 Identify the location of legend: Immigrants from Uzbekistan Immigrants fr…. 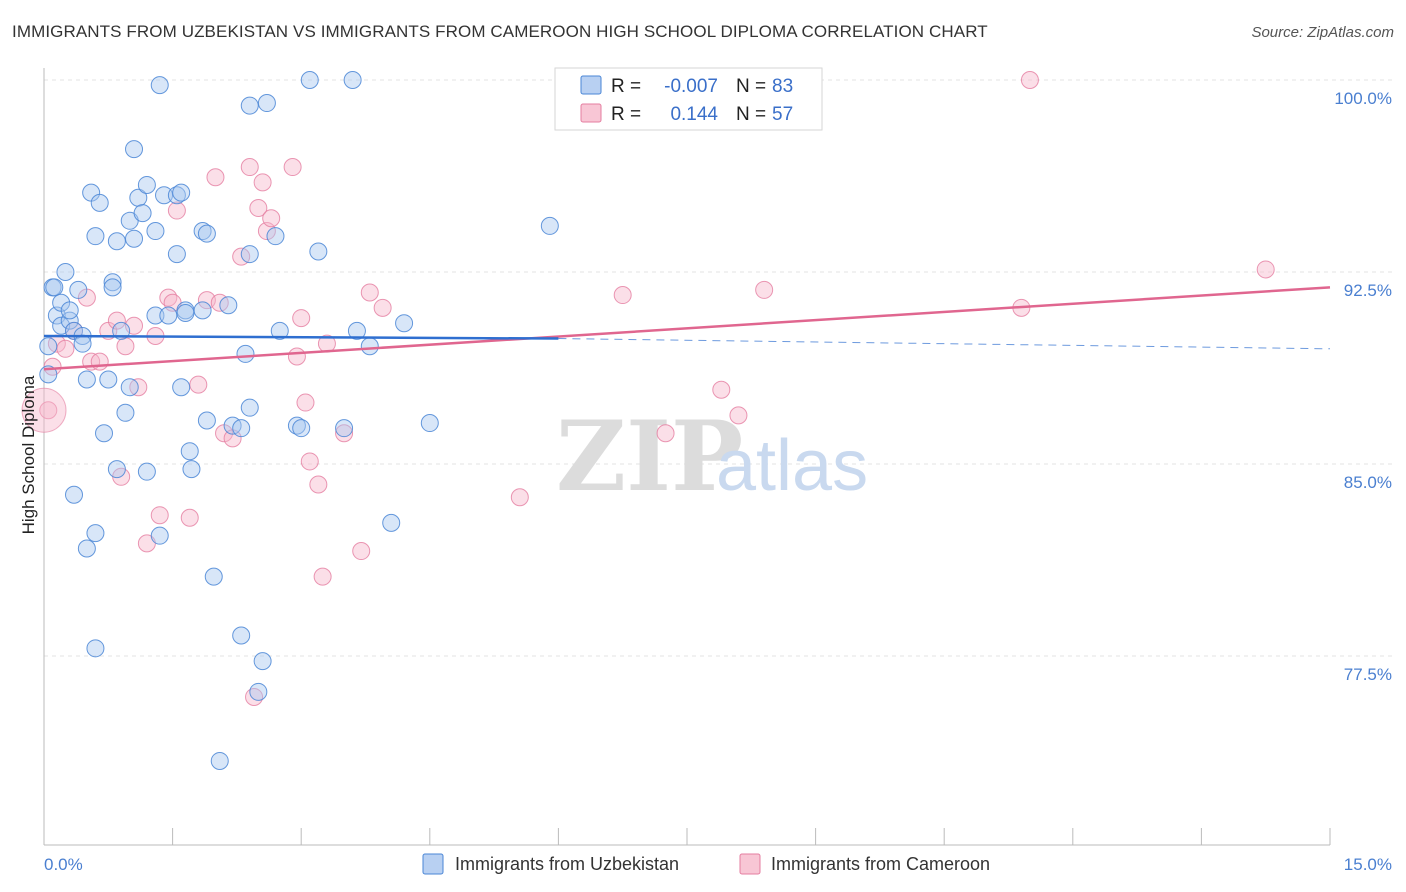
(706, 864).